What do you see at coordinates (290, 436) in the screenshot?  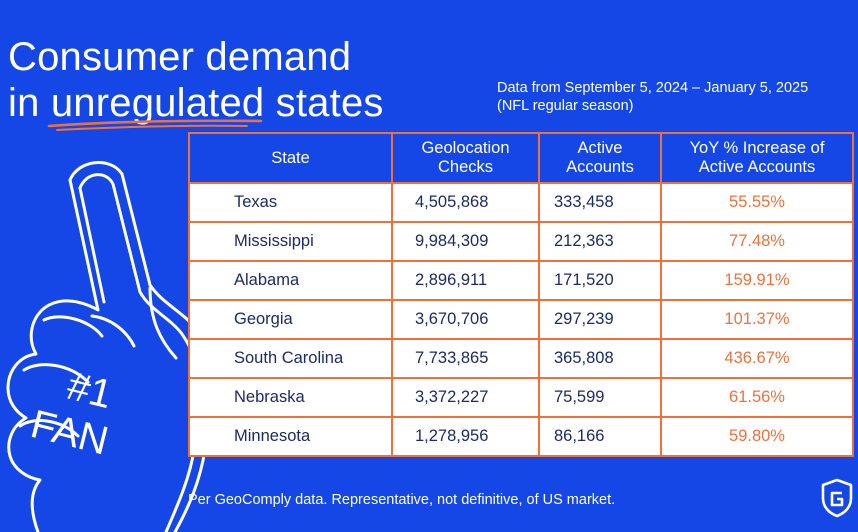 I see `cell-state: Minnesota` at bounding box center [290, 436].